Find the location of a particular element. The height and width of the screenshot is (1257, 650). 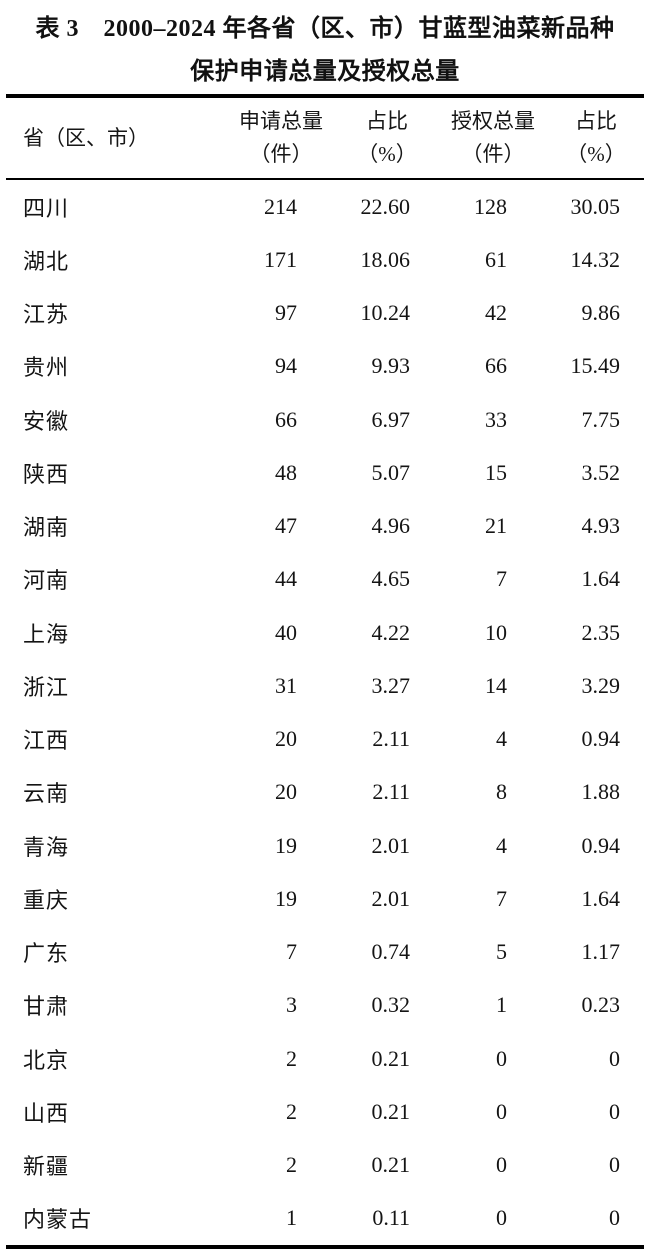

province-cell: 云南 is located at coordinates (46, 794).